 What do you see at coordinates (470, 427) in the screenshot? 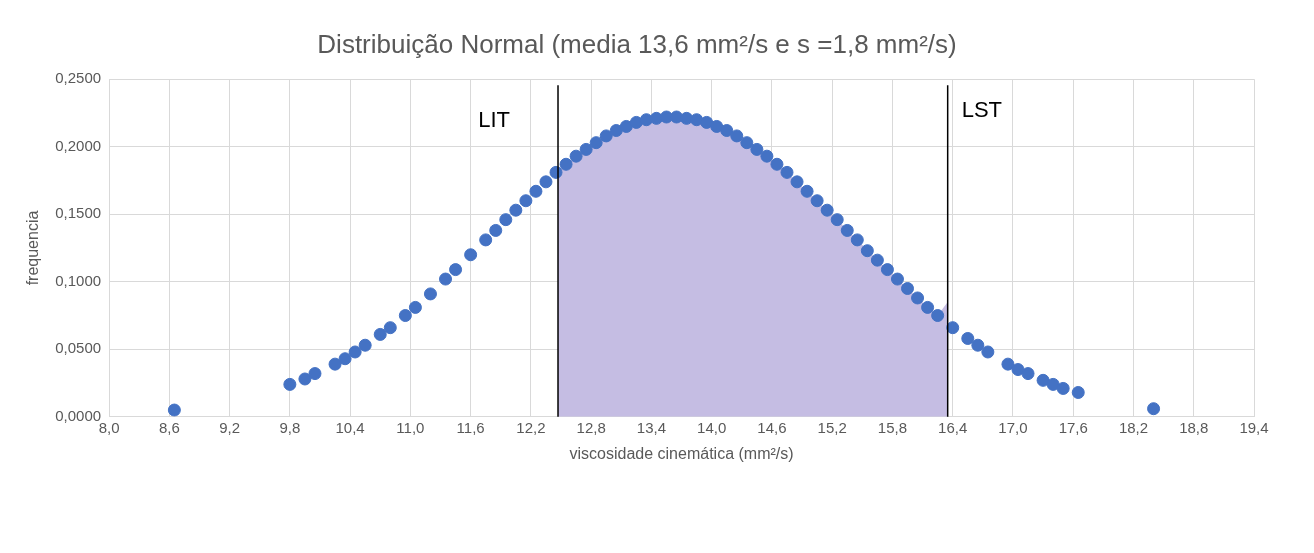
I see `x-tick-label: 11,6` at bounding box center [470, 427].